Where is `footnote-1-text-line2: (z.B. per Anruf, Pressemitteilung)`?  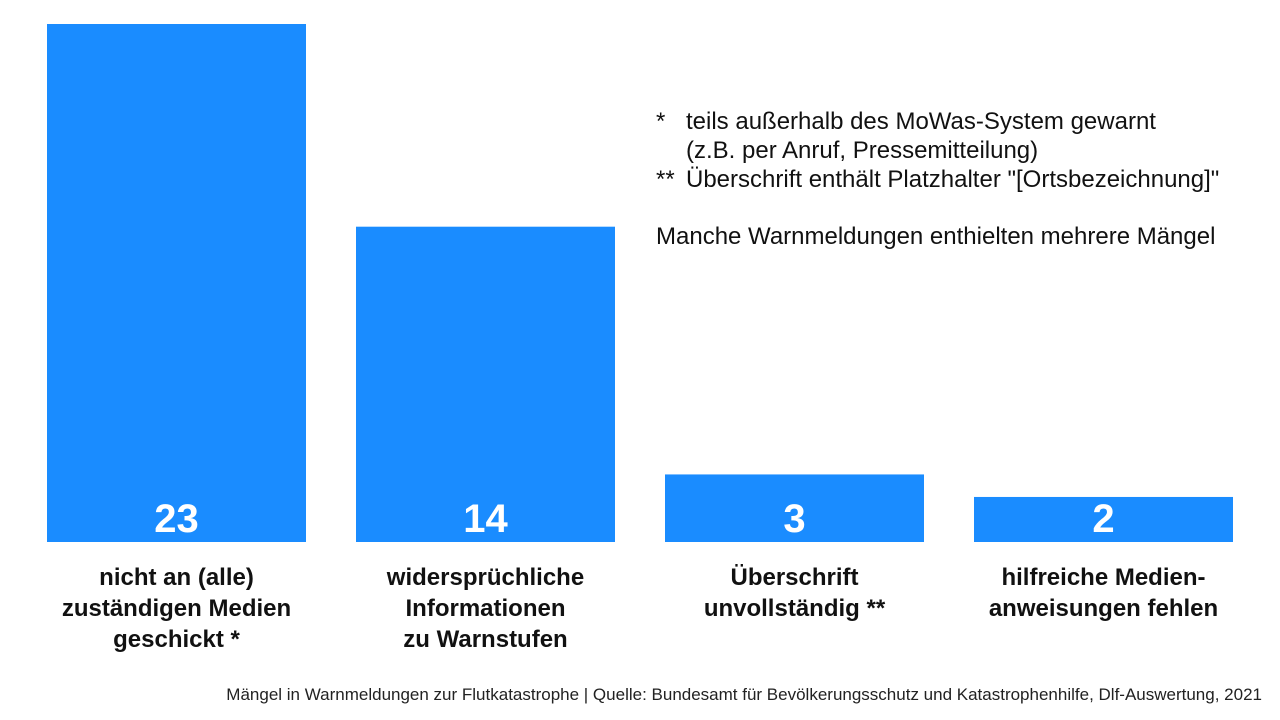
footnote-1-text-line2: (z.B. per Anruf, Pressemitteilung) is located at coordinates (862, 150).